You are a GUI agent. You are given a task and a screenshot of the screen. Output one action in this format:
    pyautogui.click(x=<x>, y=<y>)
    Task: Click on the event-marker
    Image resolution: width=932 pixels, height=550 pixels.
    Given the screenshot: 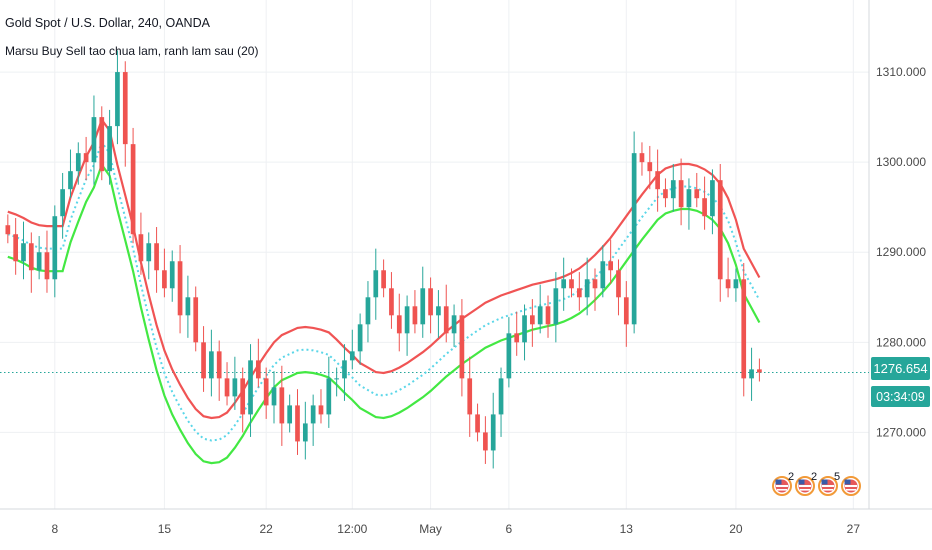 What is the action you would take?
    pyautogui.click(x=851, y=486)
    